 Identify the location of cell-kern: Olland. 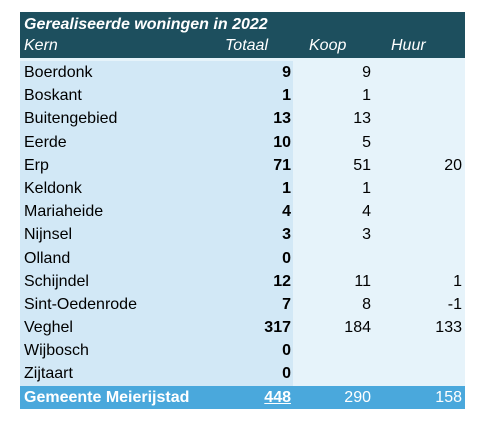
(116, 258).